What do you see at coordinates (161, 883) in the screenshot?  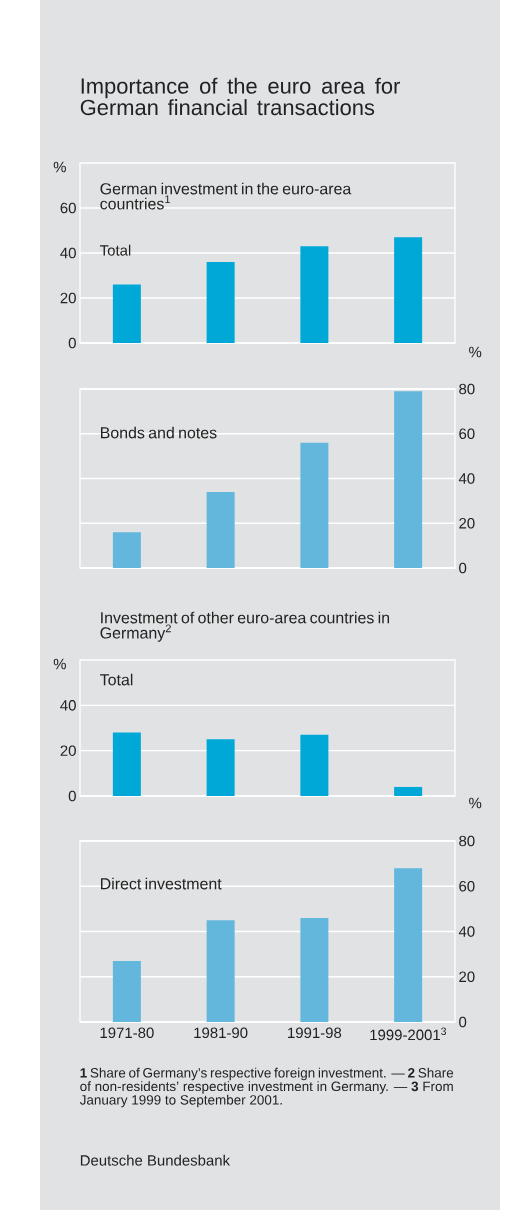 I see `text: Direct investment` at bounding box center [161, 883].